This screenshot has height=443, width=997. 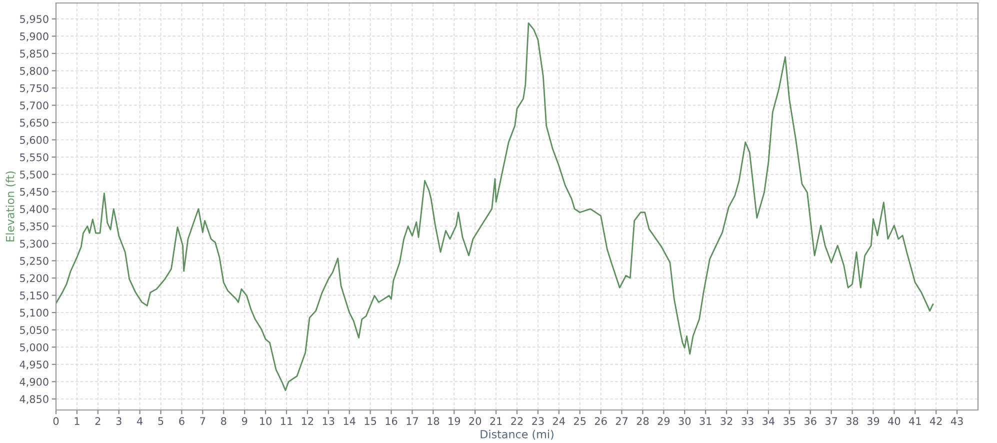 I want to click on x-tick-label: 36, so click(x=810, y=421).